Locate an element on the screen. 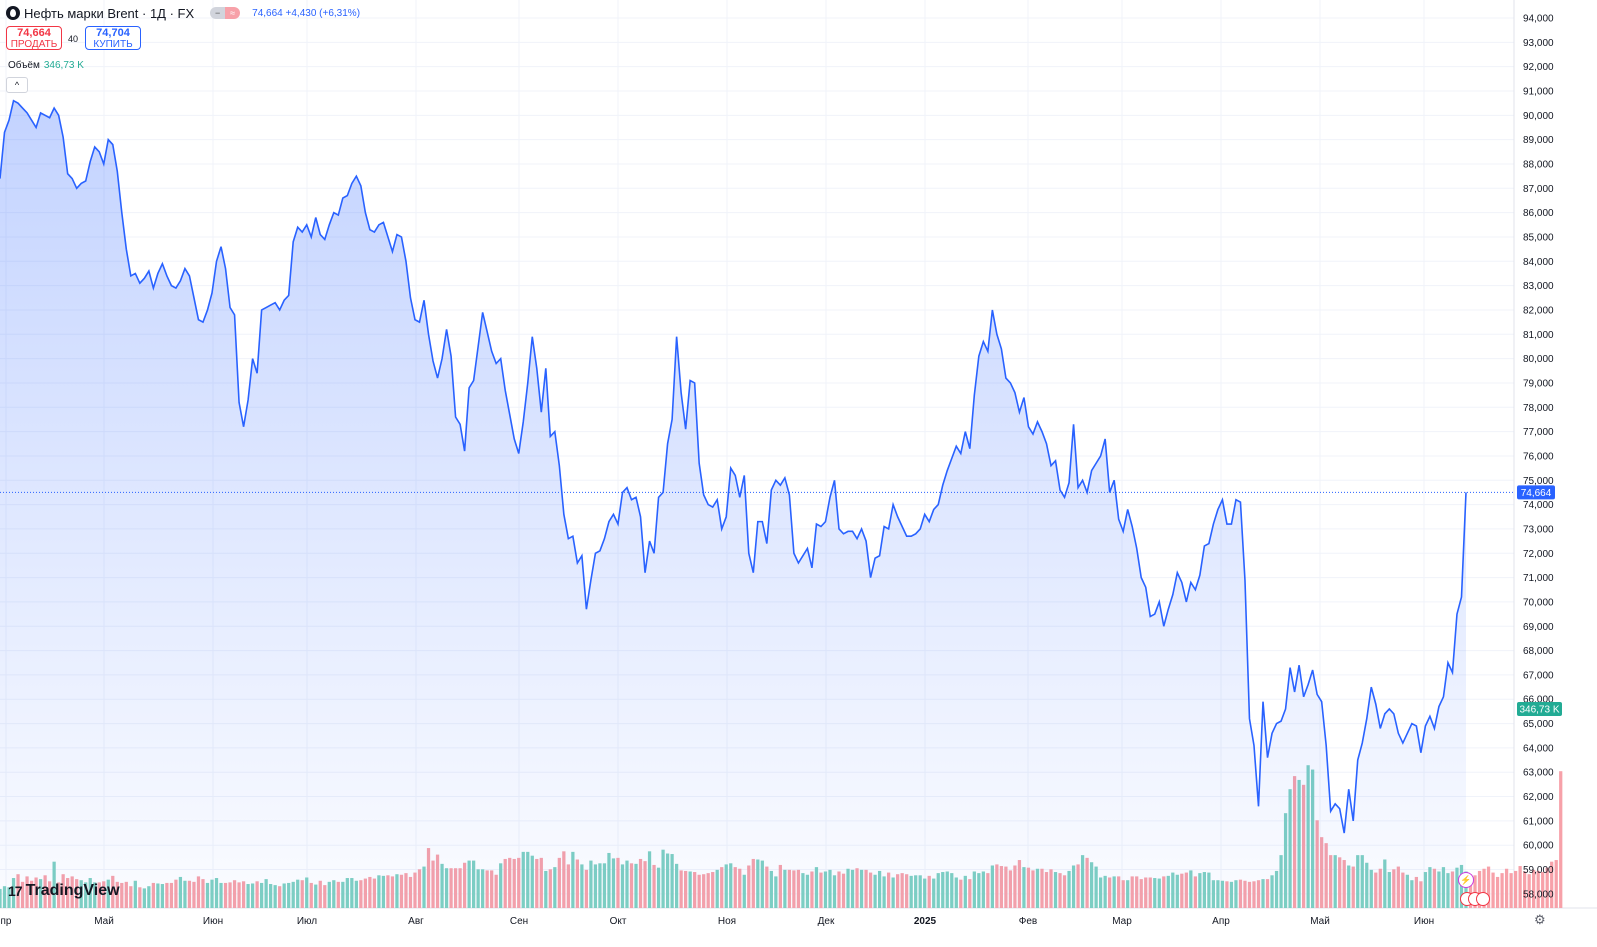 The image size is (1597, 947). y-tick-label: 76,000 is located at coordinates (1538, 456).